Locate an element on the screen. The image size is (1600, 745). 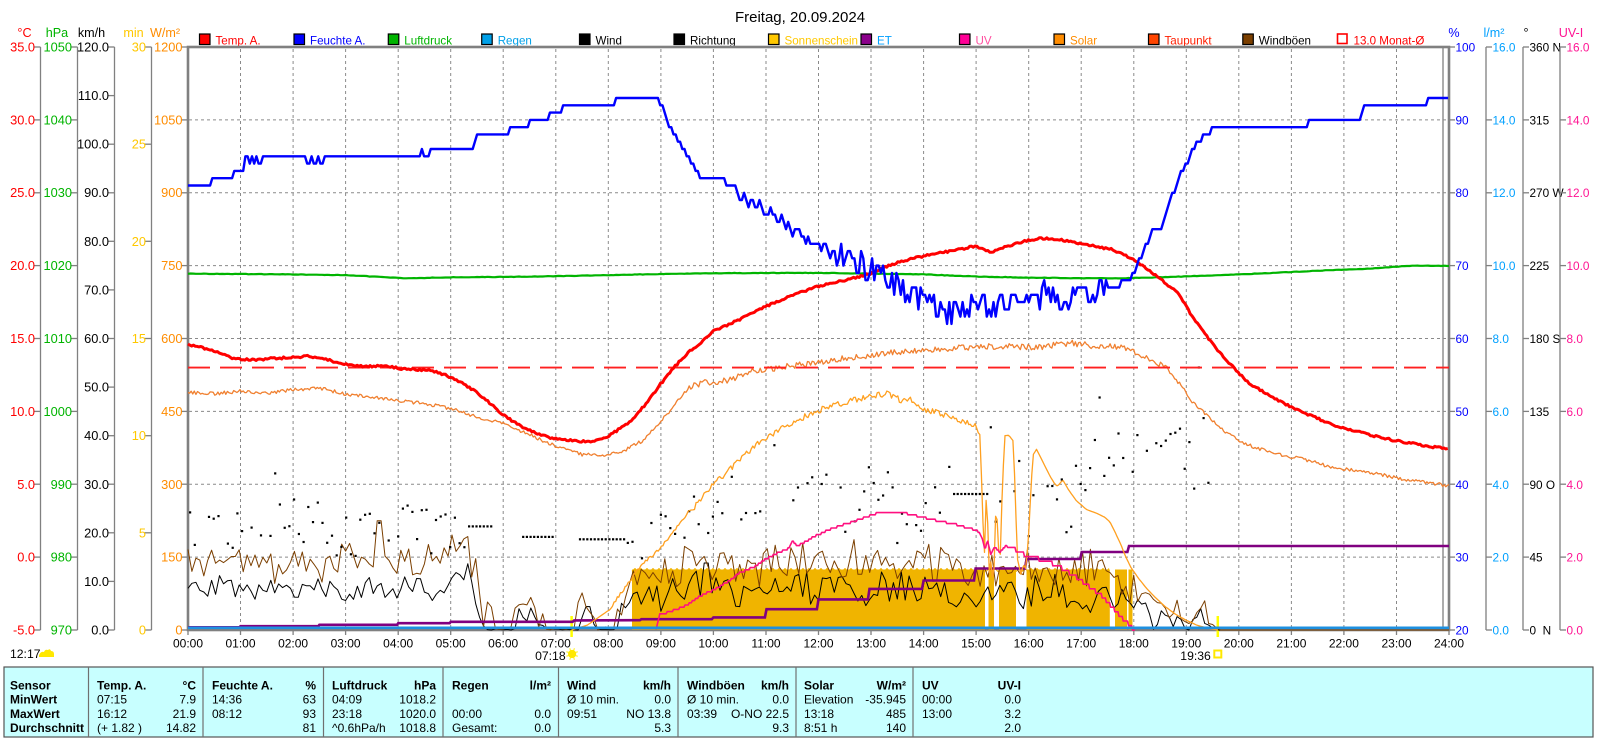
svg-text: 13:18 is located at coordinates (819, 714).